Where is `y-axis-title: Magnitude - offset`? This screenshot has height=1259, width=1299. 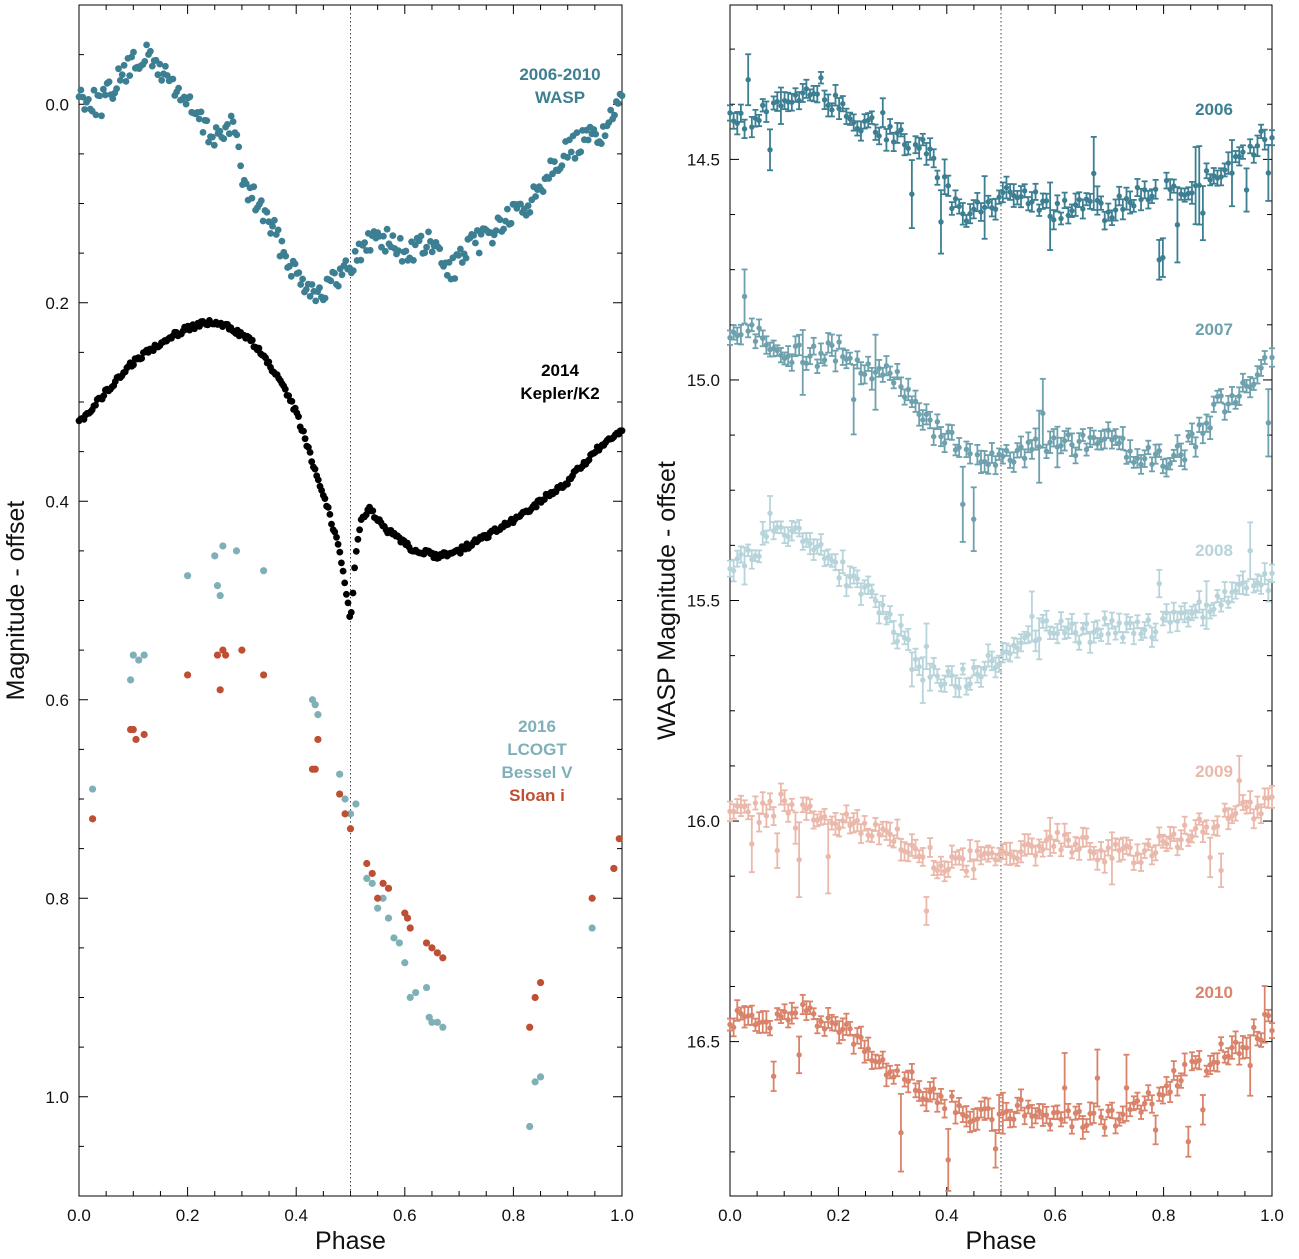
y-axis-title: Magnitude - offset is located at coordinates (16, 601).